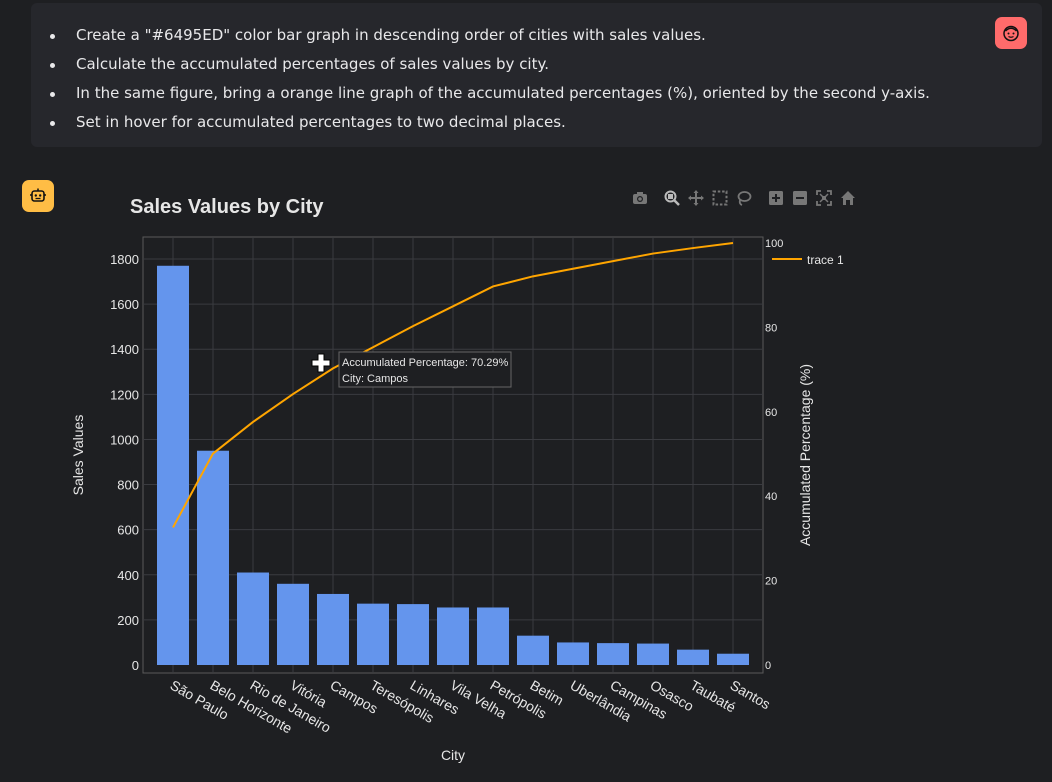 This screenshot has height=782, width=1052. I want to click on bot-avatar, so click(38, 196).